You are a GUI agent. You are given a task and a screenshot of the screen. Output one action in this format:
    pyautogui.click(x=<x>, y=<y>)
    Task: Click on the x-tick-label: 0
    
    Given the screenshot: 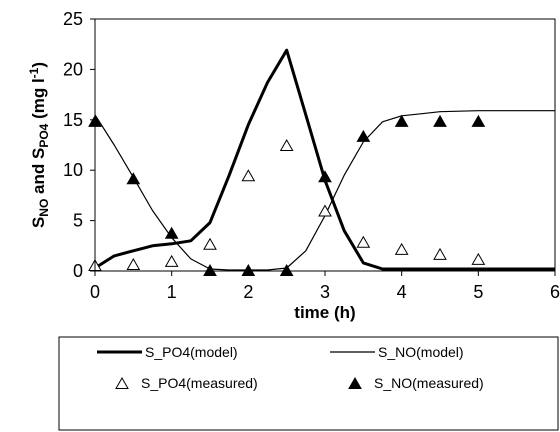 What is the action you would take?
    pyautogui.click(x=95, y=292)
    